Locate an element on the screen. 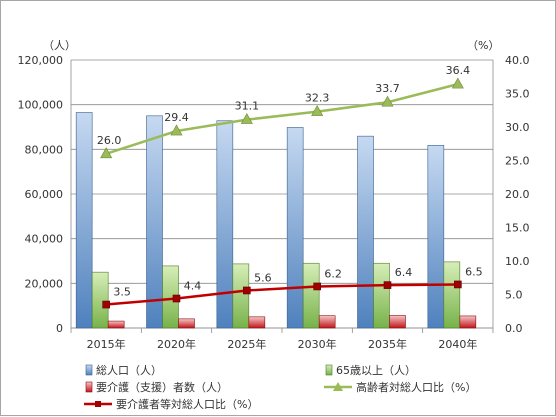 This screenshot has width=556, height=417. left-axis-unit-label: （人） is located at coordinates (59, 45).